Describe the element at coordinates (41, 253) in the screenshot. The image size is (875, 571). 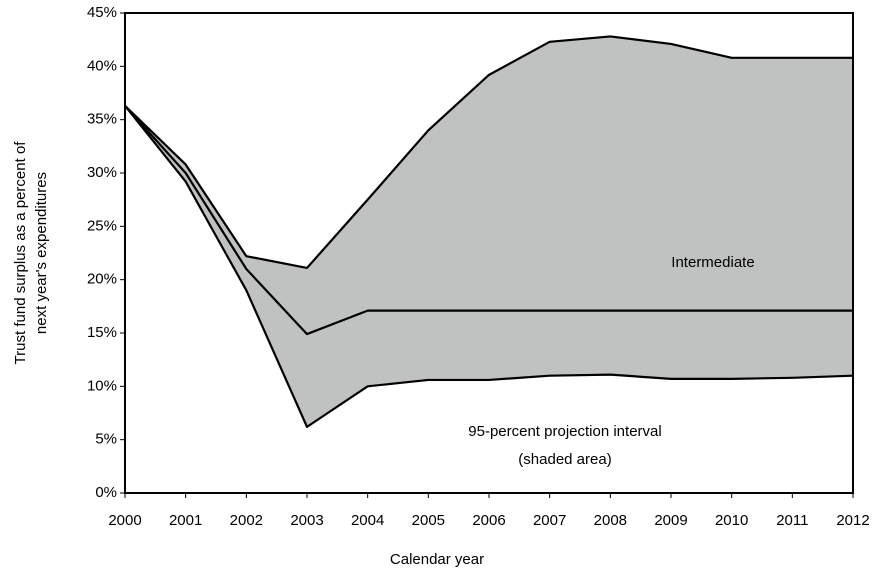
I see `y-axis-label: next year's expenditures` at that location.